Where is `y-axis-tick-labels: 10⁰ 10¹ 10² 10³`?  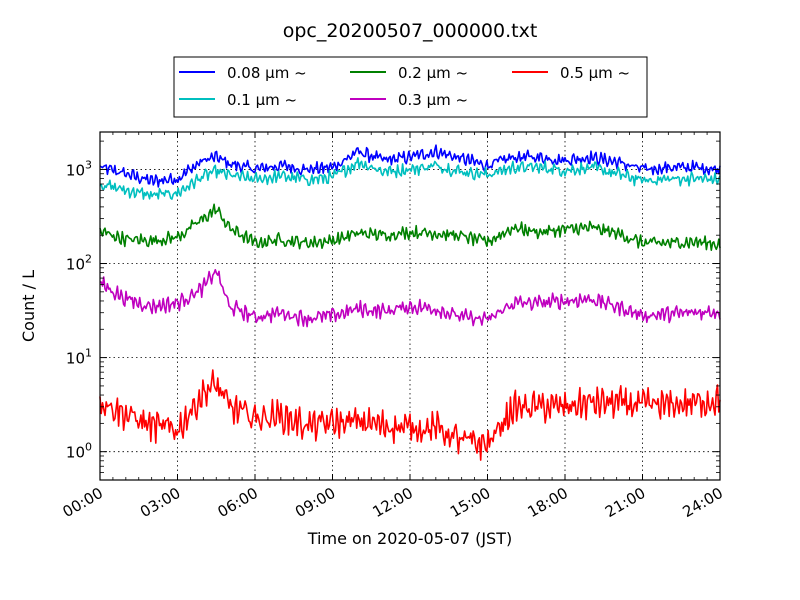 y-axis-tick-labels: 10⁰ 10¹ 10² 10³ is located at coordinates (79, 309).